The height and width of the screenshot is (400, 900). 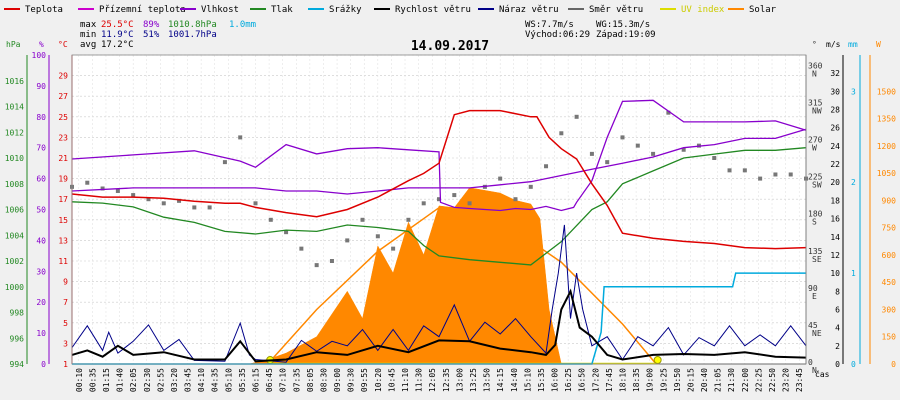 What do you see at coordinates (817, 110) in the screenshot?
I see `y-tick-dir-cardinal: NW` at bounding box center [817, 110].